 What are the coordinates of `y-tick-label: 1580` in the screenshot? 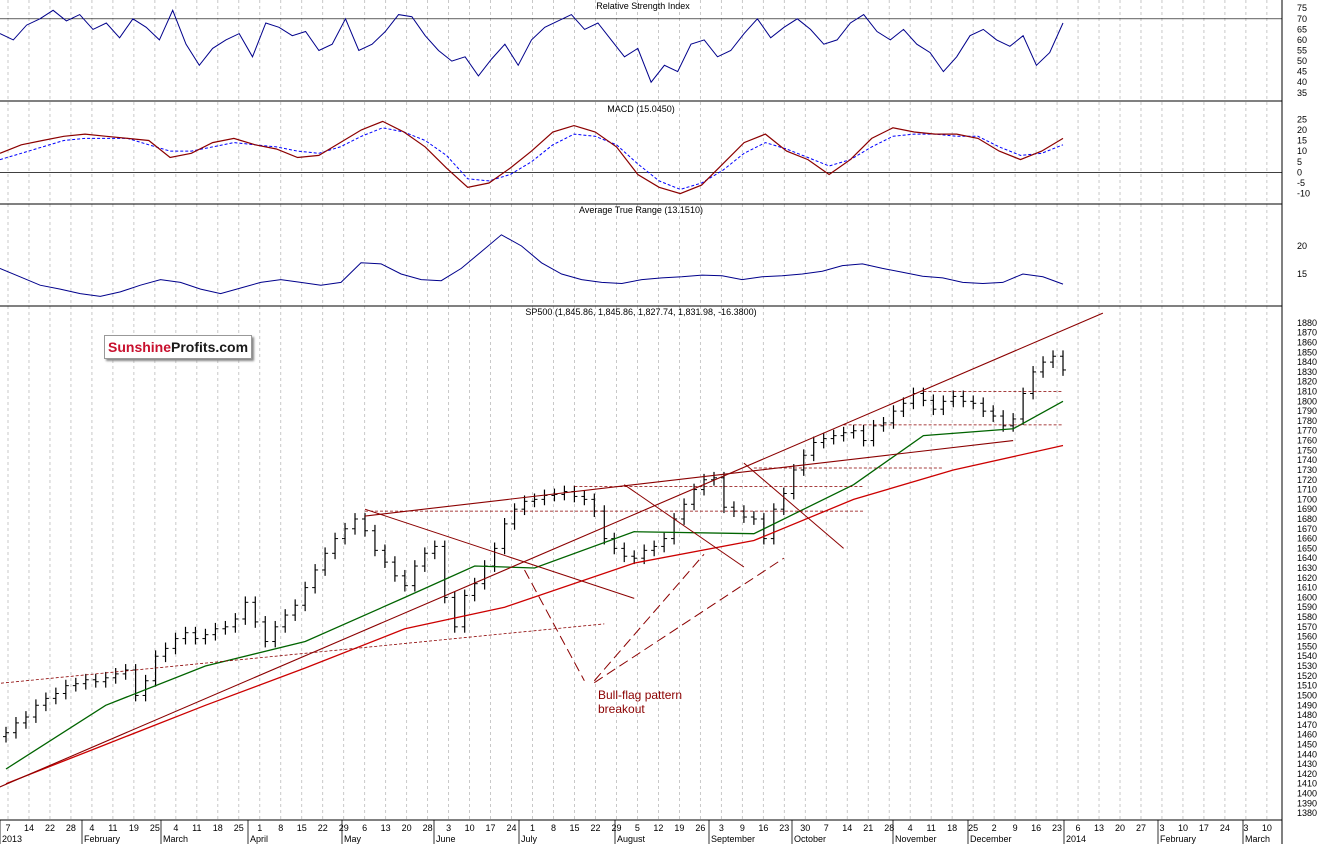 It's located at (1307, 617).